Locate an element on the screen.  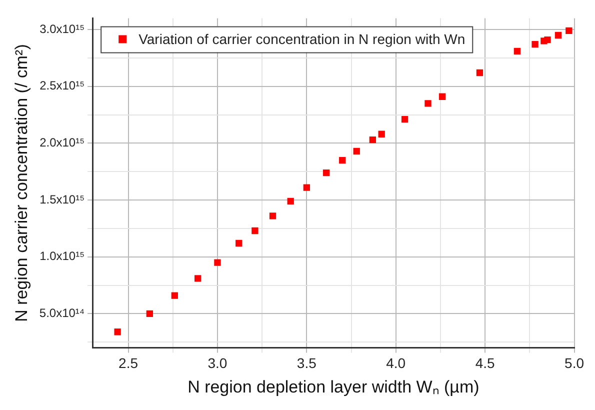
x-tick-label: 4.5 is located at coordinates (485, 363).